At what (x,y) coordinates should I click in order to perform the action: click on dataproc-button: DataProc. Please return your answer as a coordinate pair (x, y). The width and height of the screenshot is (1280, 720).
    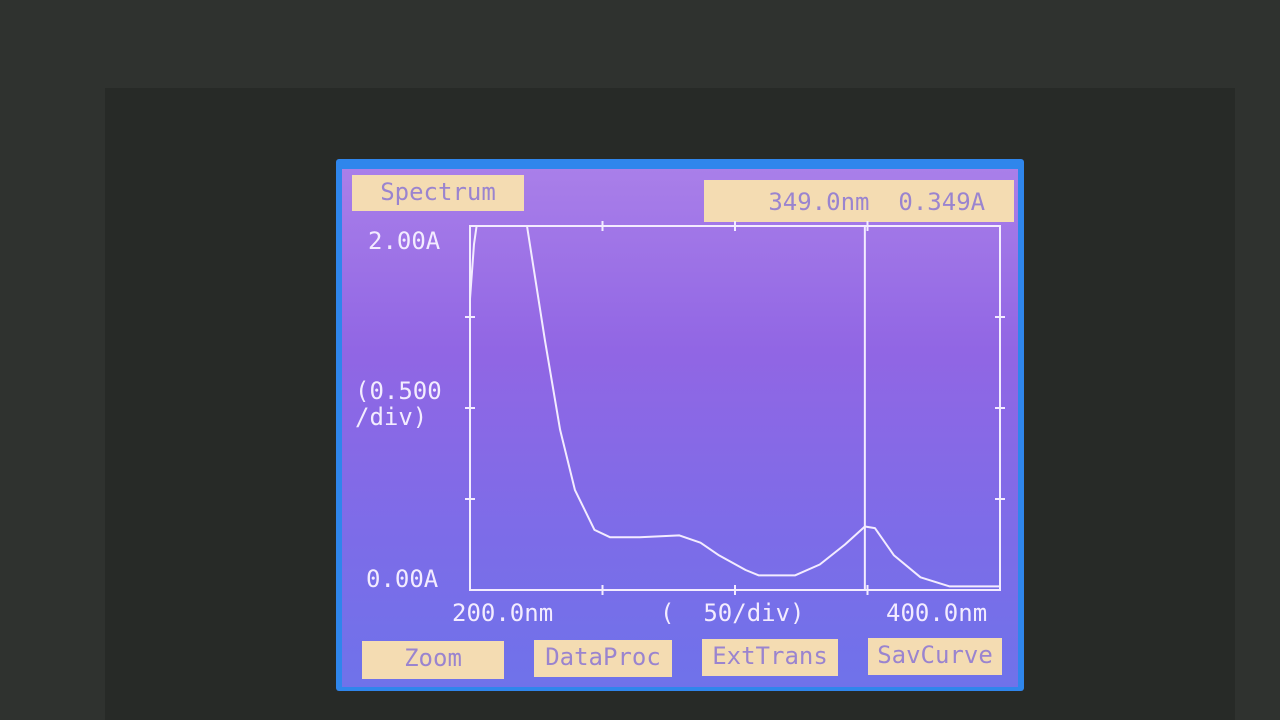
    Looking at the image, I should click on (603, 658).